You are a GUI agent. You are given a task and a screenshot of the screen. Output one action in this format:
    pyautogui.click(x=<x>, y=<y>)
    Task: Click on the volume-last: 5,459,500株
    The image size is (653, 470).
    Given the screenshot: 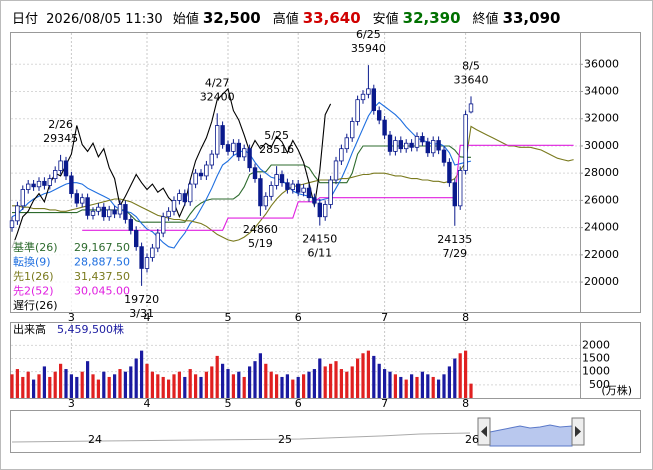 What is the action you would take?
    pyautogui.click(x=90, y=329)
    